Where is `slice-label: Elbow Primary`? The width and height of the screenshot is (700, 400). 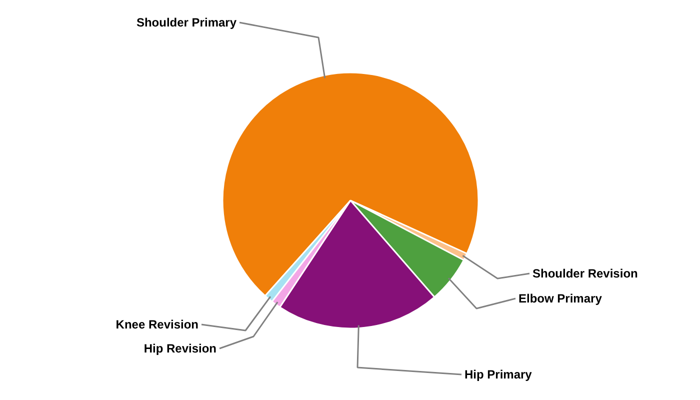
slice-label: Elbow Primary is located at coordinates (560, 299).